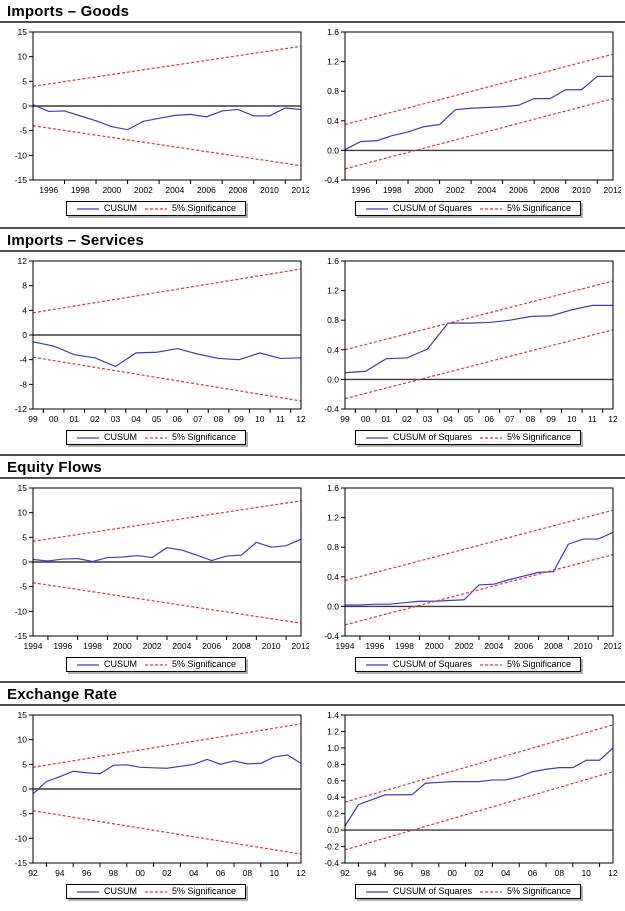  Describe the element at coordinates (490, 419) in the screenshot. I see `x-tick-label: 06` at that location.